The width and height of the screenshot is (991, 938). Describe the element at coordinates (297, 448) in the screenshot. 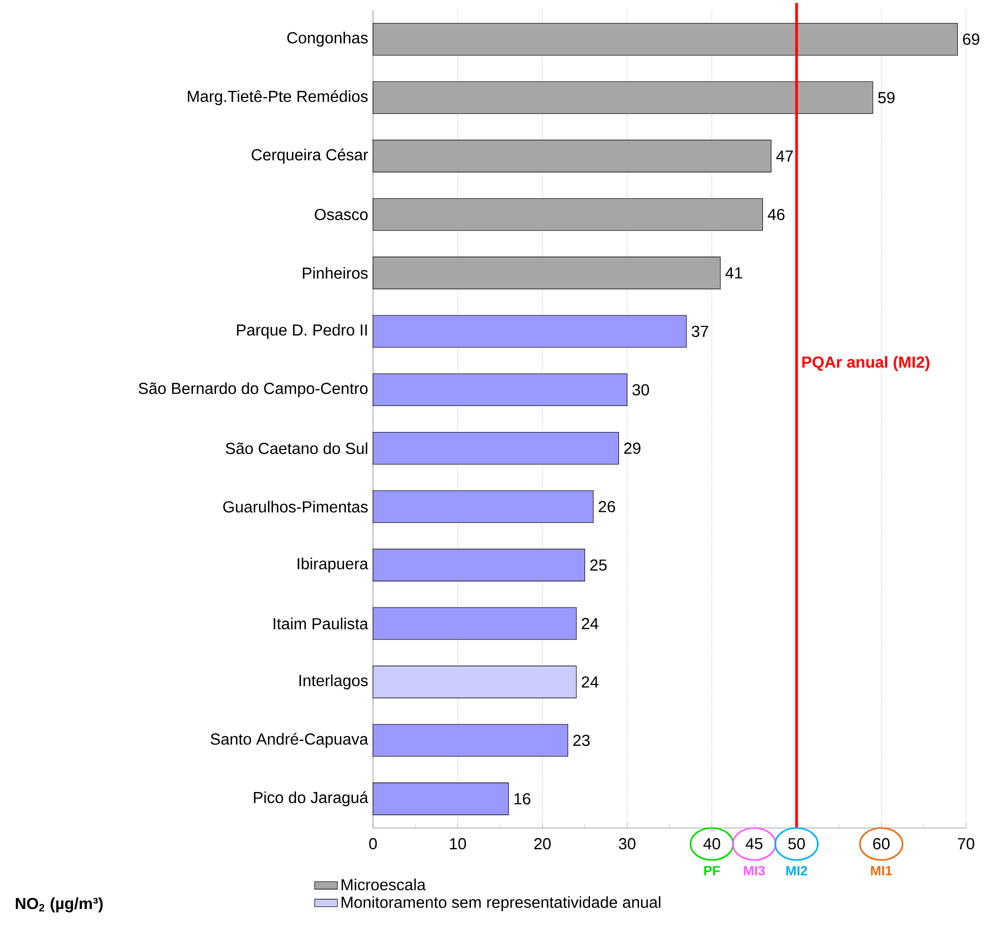

I see `y-tick-label: São Caetano do Sul` at that location.